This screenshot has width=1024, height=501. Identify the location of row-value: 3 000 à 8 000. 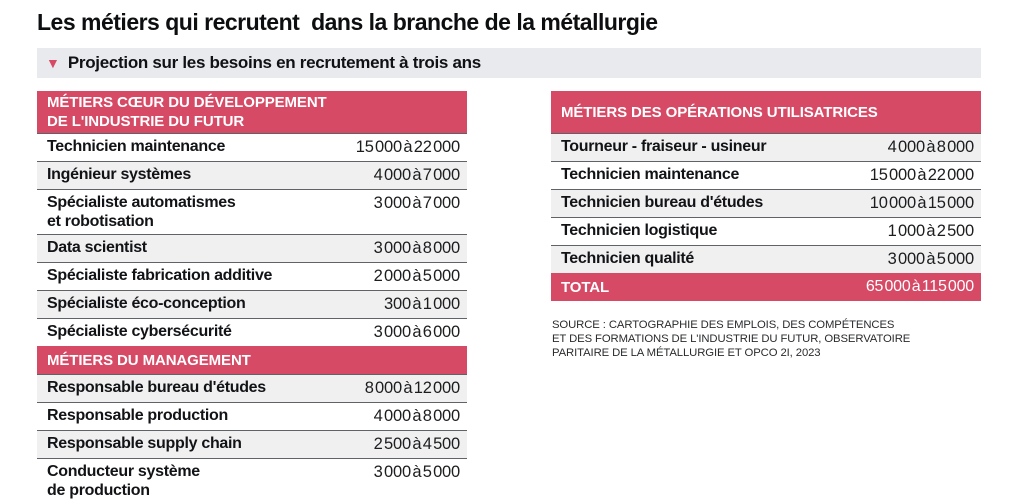
(417, 248).